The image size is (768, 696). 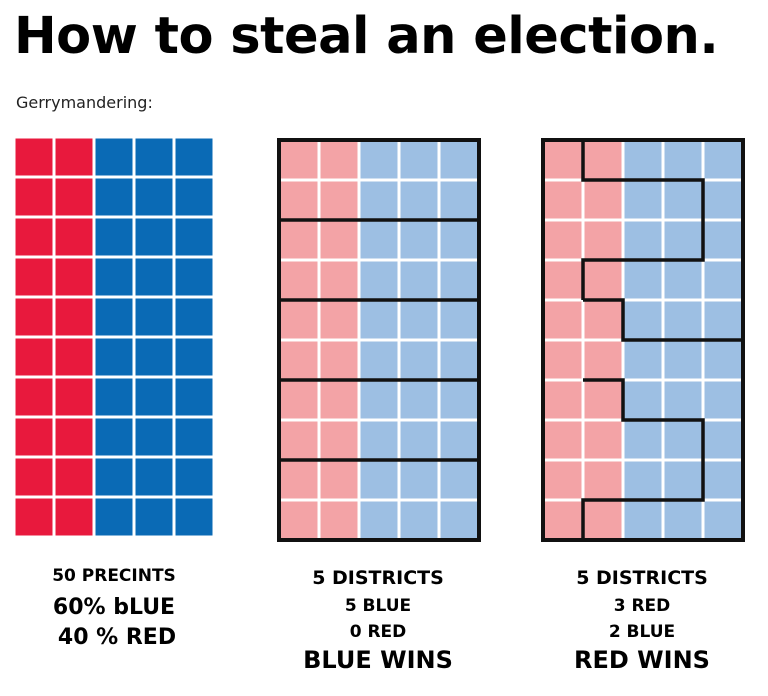 I want to click on caption-blue-wins: 5 DISTRICTS 5 BLUE 0 RED BLUE WINS, so click(x=378, y=619).